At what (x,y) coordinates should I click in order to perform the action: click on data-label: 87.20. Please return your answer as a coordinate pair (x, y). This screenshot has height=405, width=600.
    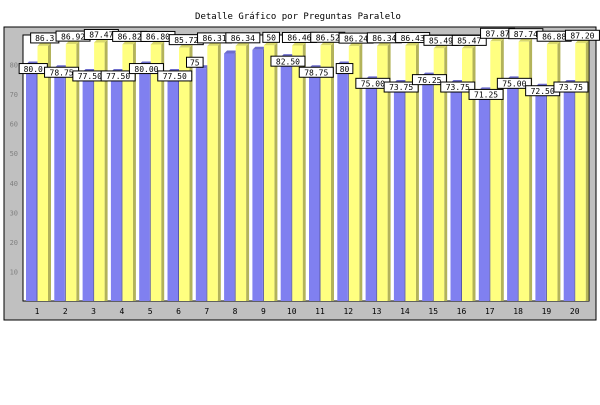
    Looking at the image, I should click on (582, 35).